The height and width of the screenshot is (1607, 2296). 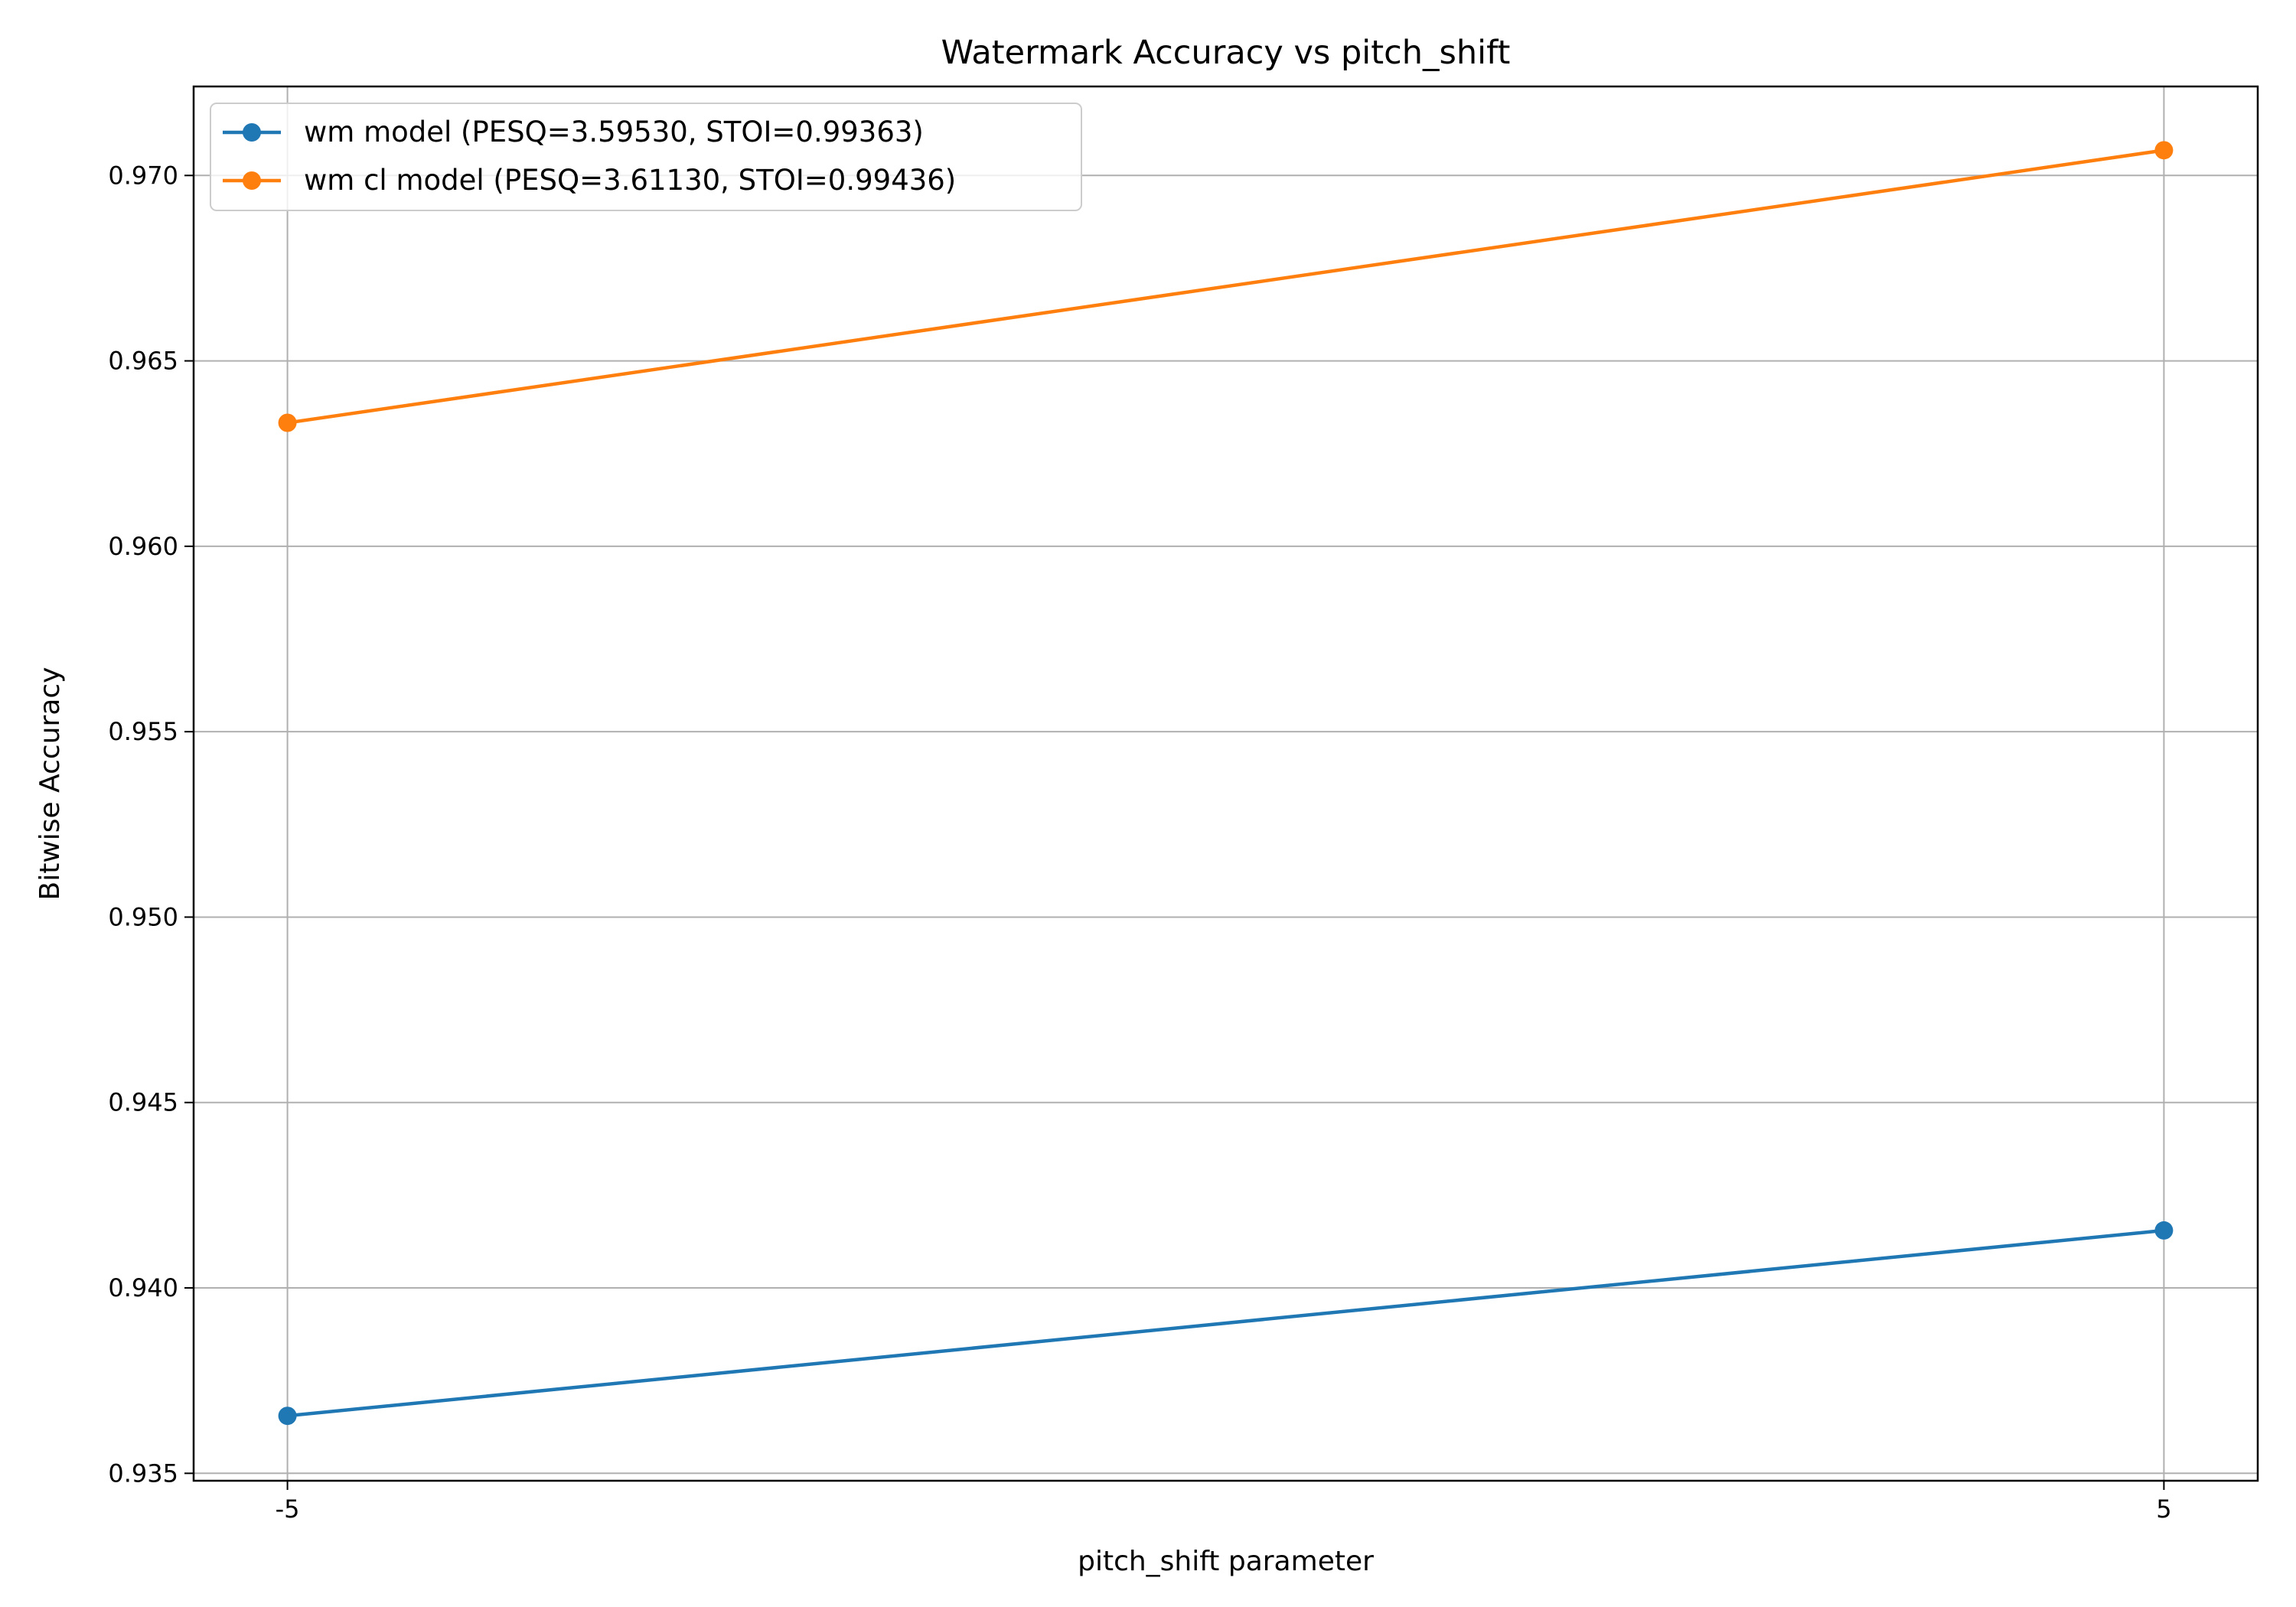 What do you see at coordinates (143, 1102) in the screenshot?
I see `y-tick-label: 0.945` at bounding box center [143, 1102].